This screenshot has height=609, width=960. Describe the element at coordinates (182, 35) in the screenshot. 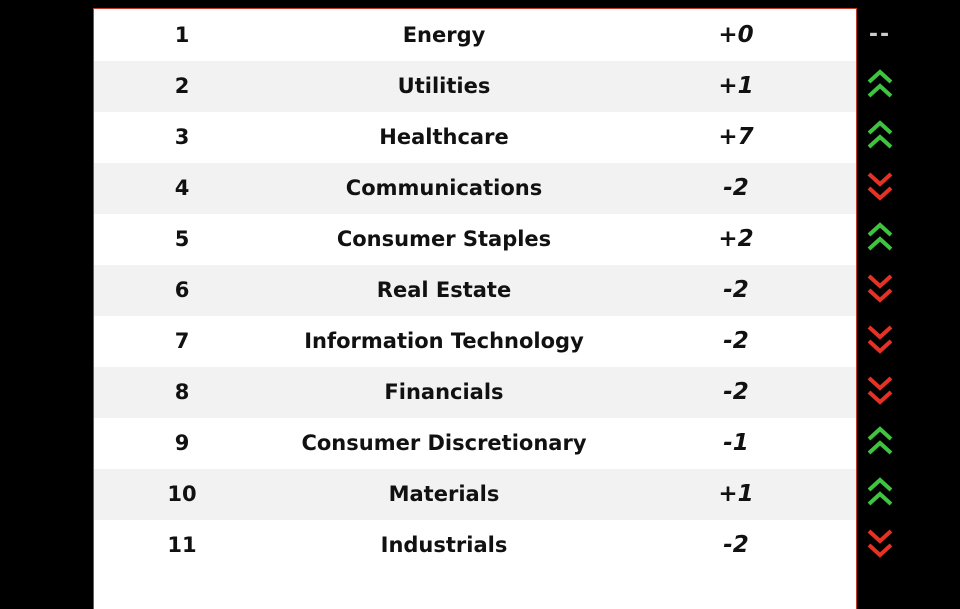

I see `rank: 1` at that location.